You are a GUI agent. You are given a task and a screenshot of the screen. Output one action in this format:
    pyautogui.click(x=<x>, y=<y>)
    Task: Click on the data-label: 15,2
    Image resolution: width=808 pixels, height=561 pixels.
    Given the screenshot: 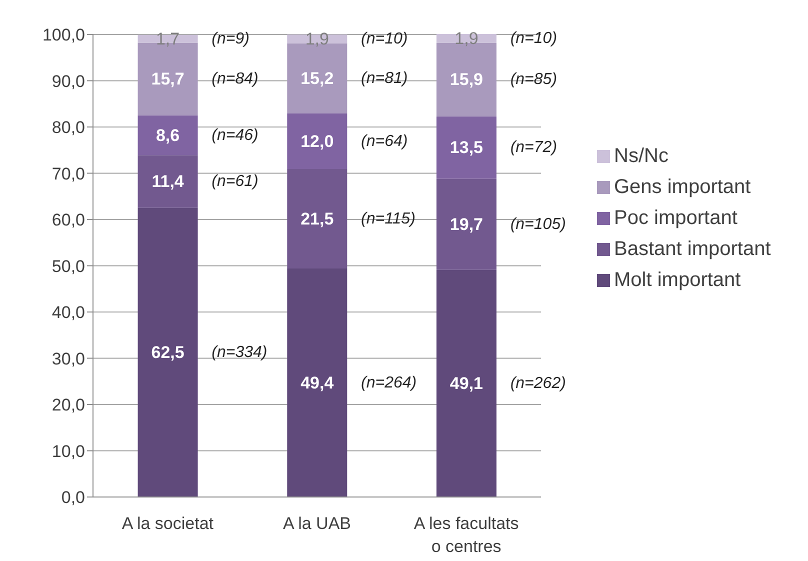 What is the action you would take?
    pyautogui.click(x=317, y=78)
    